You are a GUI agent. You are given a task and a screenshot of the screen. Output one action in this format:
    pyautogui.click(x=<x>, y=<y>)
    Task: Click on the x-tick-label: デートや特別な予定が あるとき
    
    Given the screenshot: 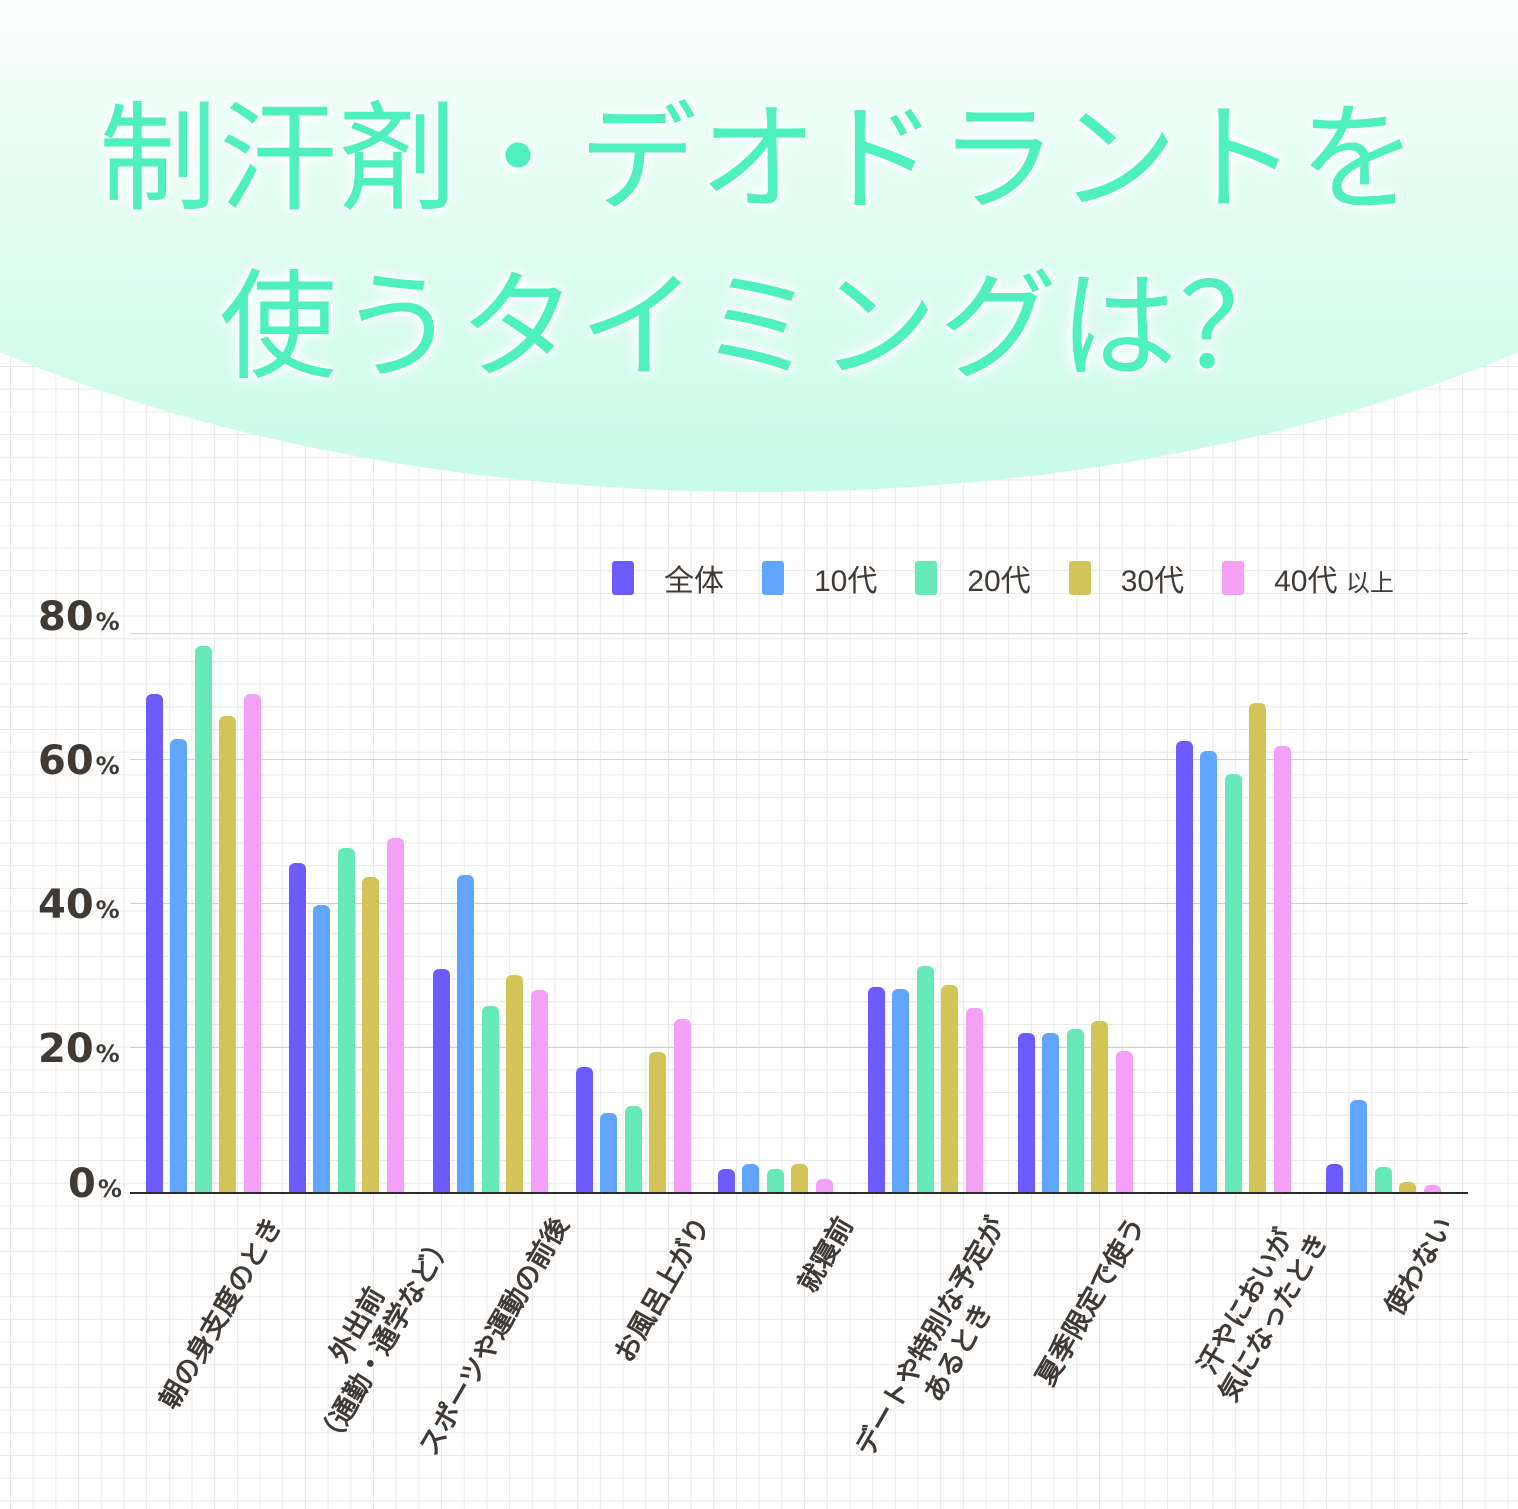 What is the action you would take?
    pyautogui.click(x=931, y=1337)
    